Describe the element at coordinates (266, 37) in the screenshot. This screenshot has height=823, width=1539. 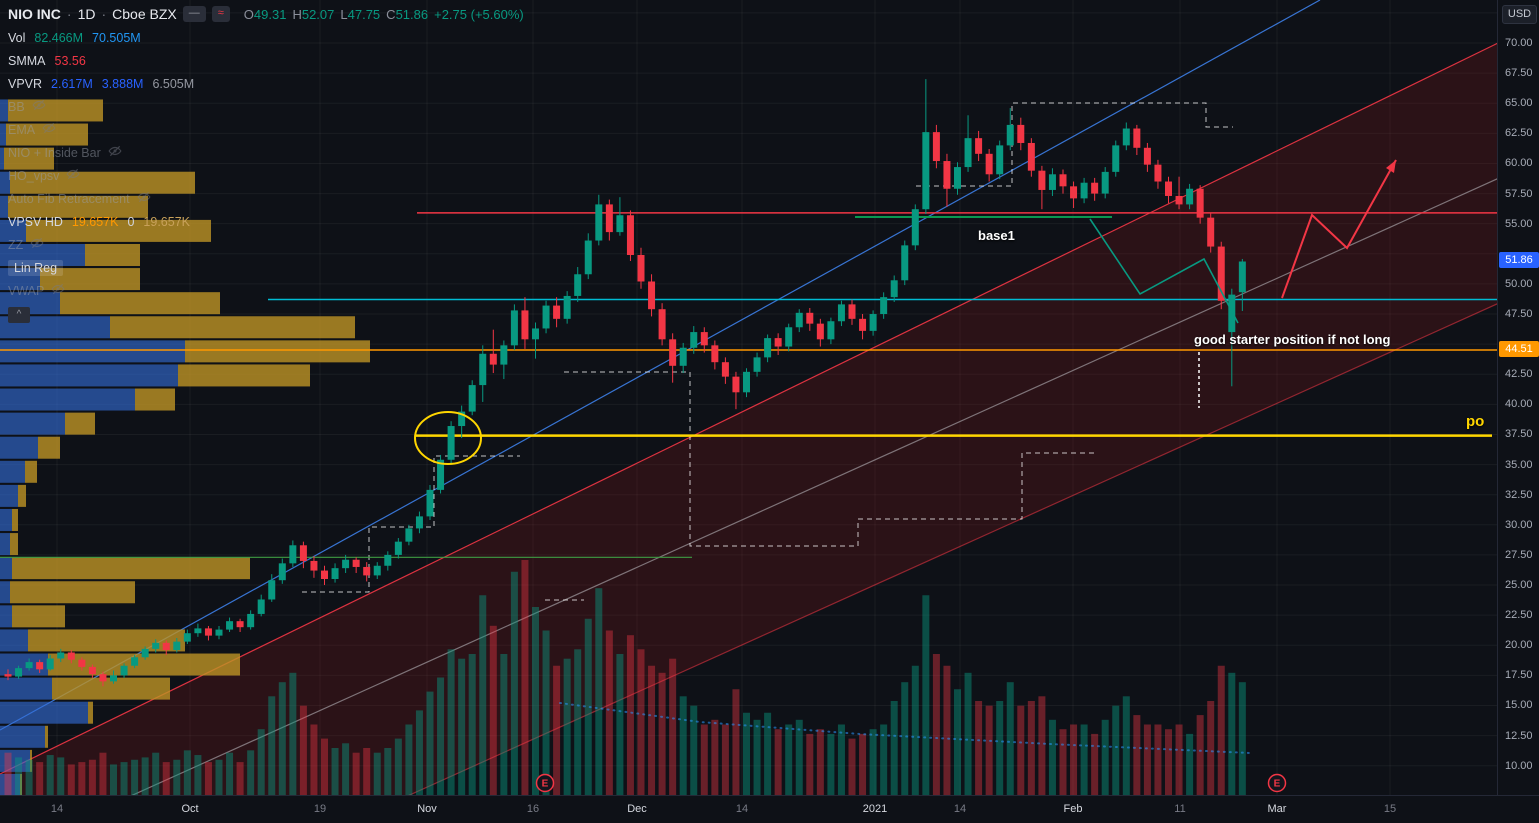
I see `legend-indicator-row: Vol 82.466M 70.505M` at that location.